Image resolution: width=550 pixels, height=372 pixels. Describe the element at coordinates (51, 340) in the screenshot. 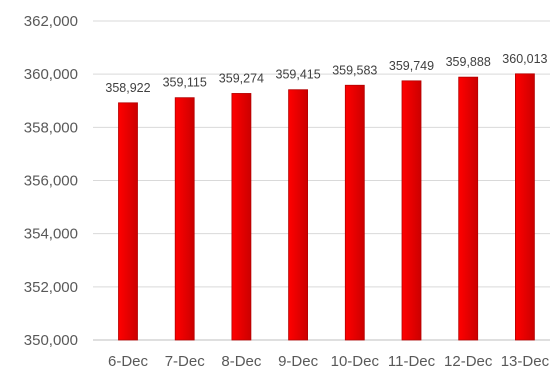

I see `y-tick-label: 350,000` at that location.